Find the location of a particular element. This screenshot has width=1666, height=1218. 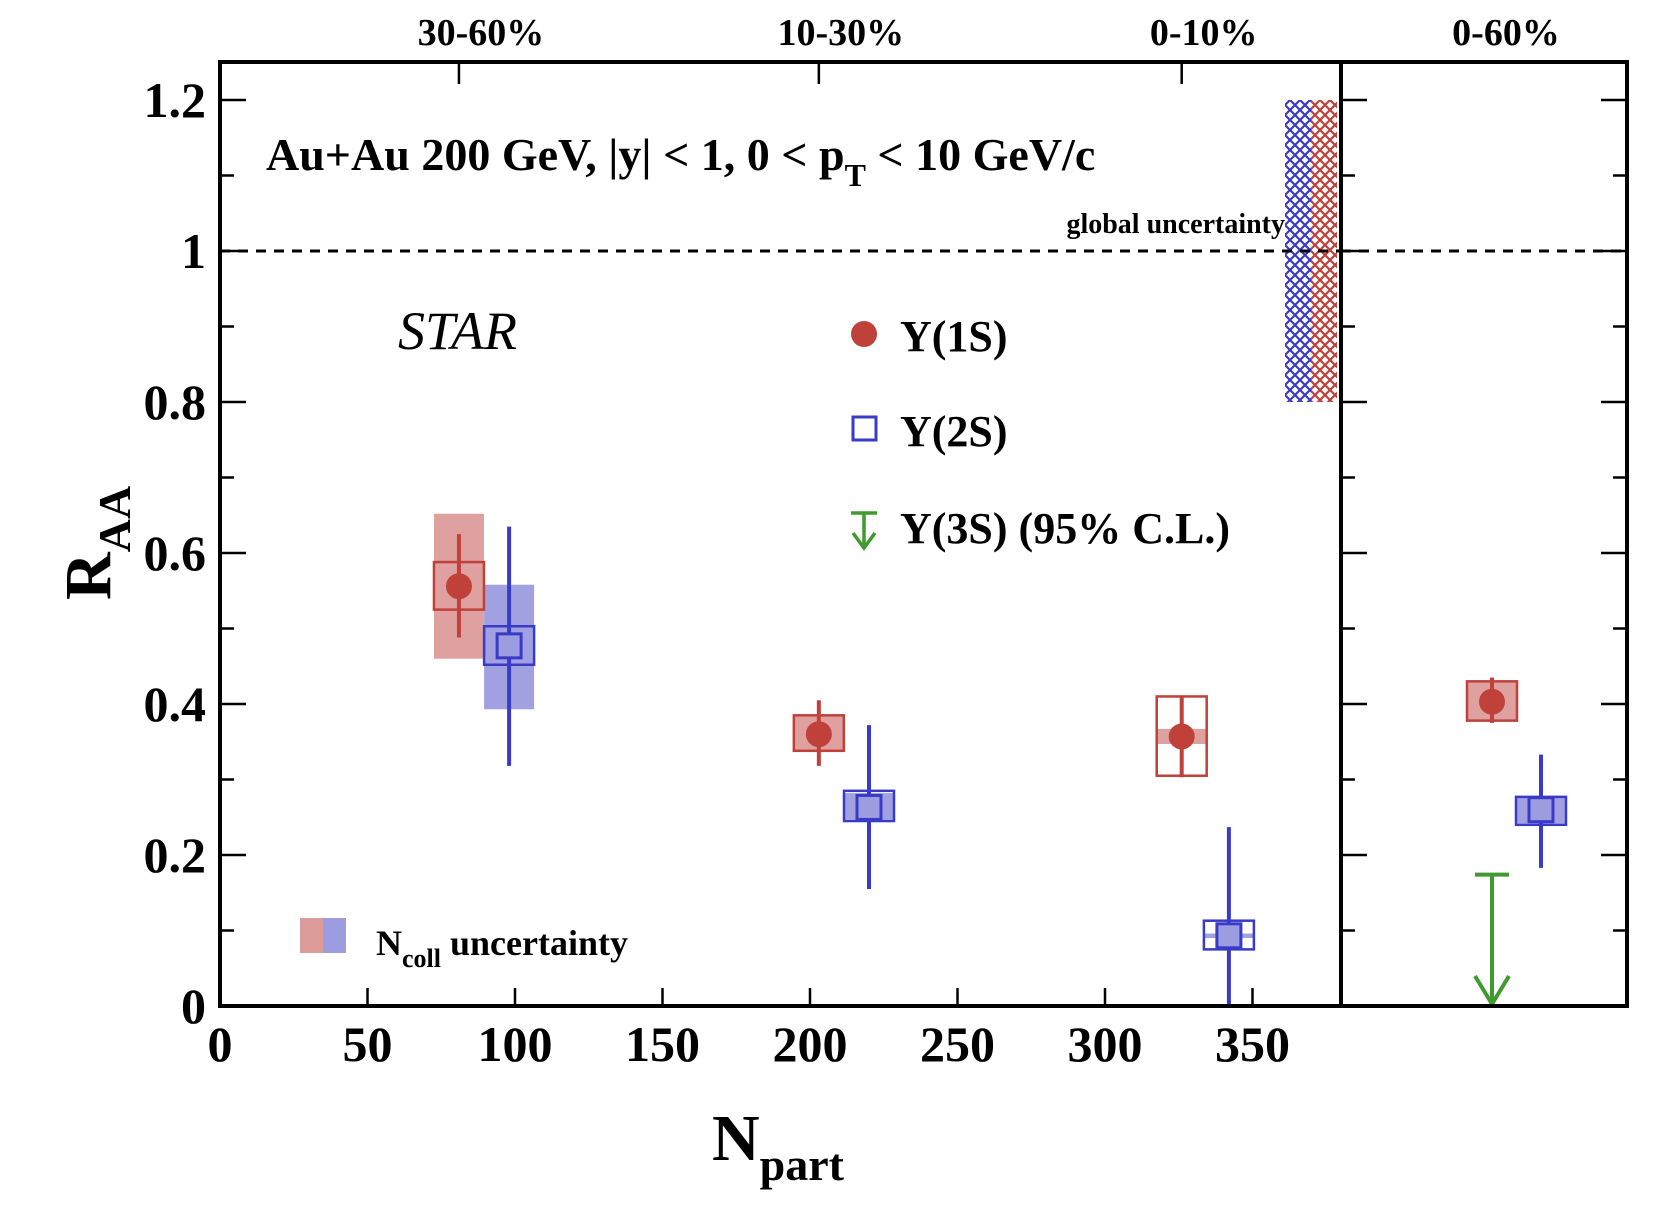

legend-item-2s: Υ(2S) is located at coordinates (929, 431).